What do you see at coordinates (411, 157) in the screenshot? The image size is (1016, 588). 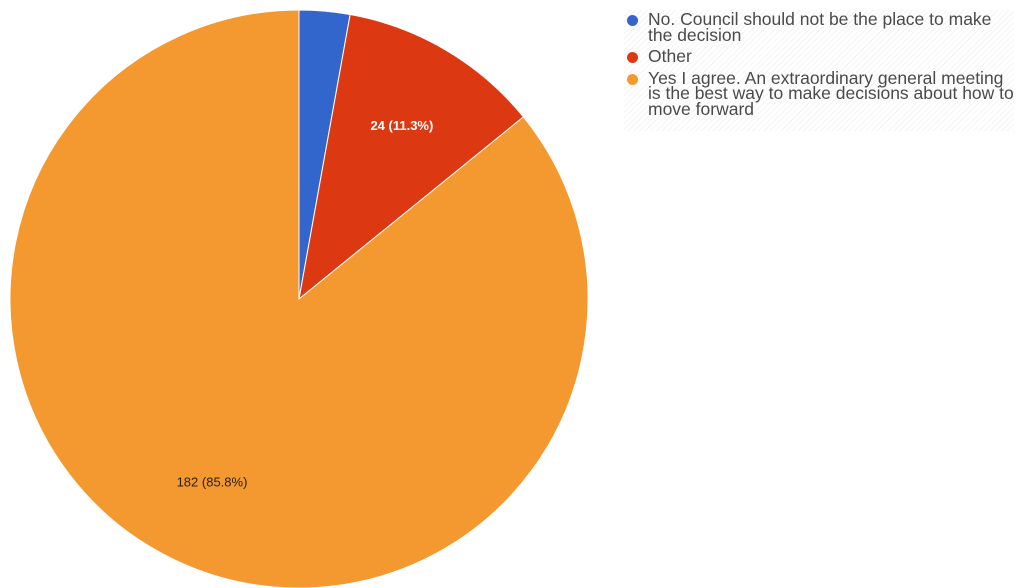 I see `pie-slice-other` at bounding box center [411, 157].